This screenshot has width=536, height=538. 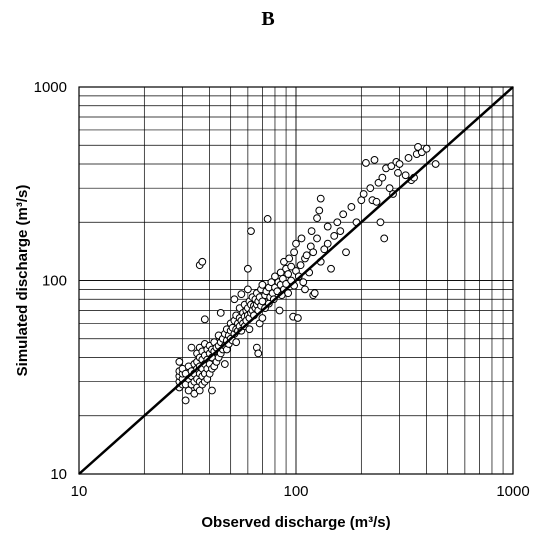 What do you see at coordinates (268, 19) in the screenshot?
I see `panel-label: B` at bounding box center [268, 19].